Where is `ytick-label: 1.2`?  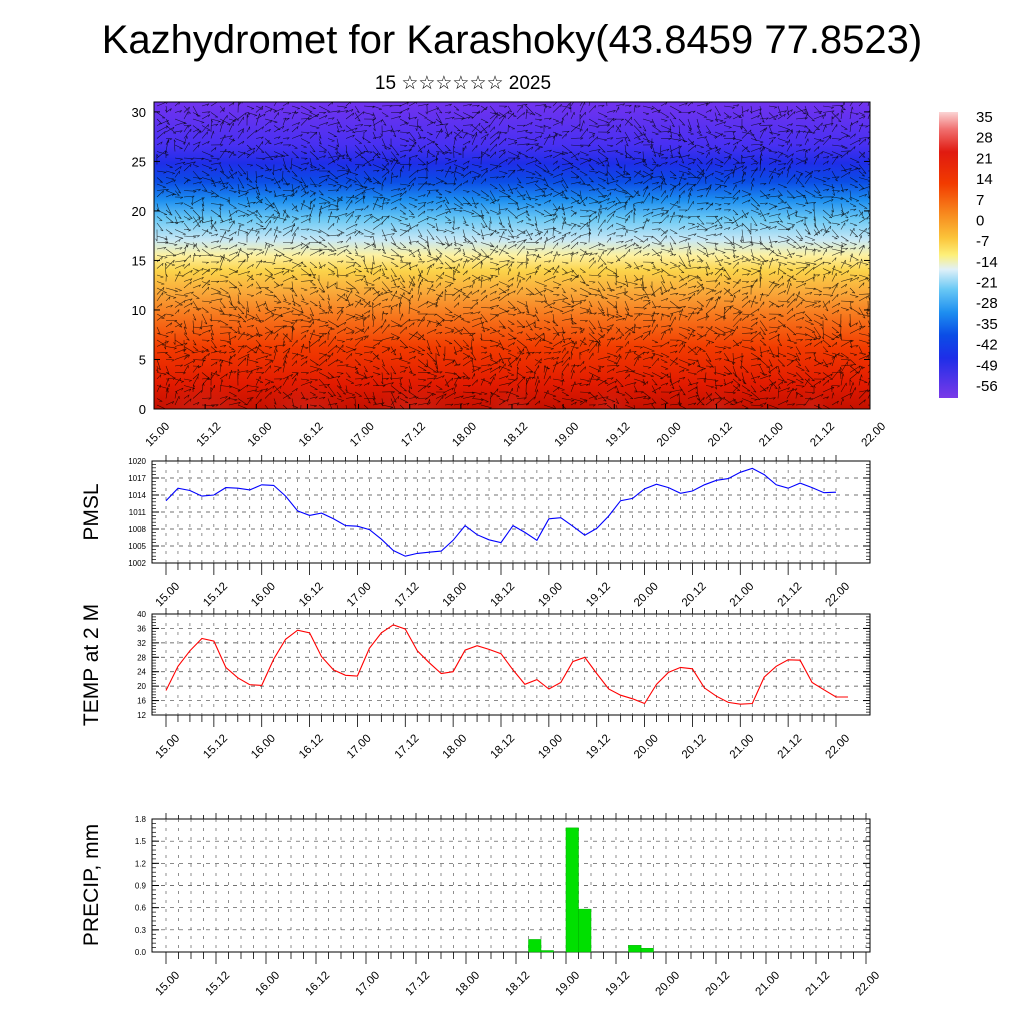 ytick-label: 1.2 is located at coordinates (141, 863).